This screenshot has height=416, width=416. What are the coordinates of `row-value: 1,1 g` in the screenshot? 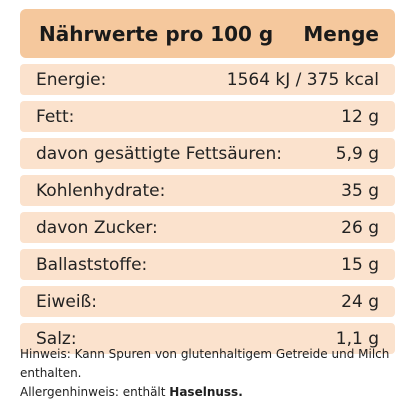 It's located at (357, 338).